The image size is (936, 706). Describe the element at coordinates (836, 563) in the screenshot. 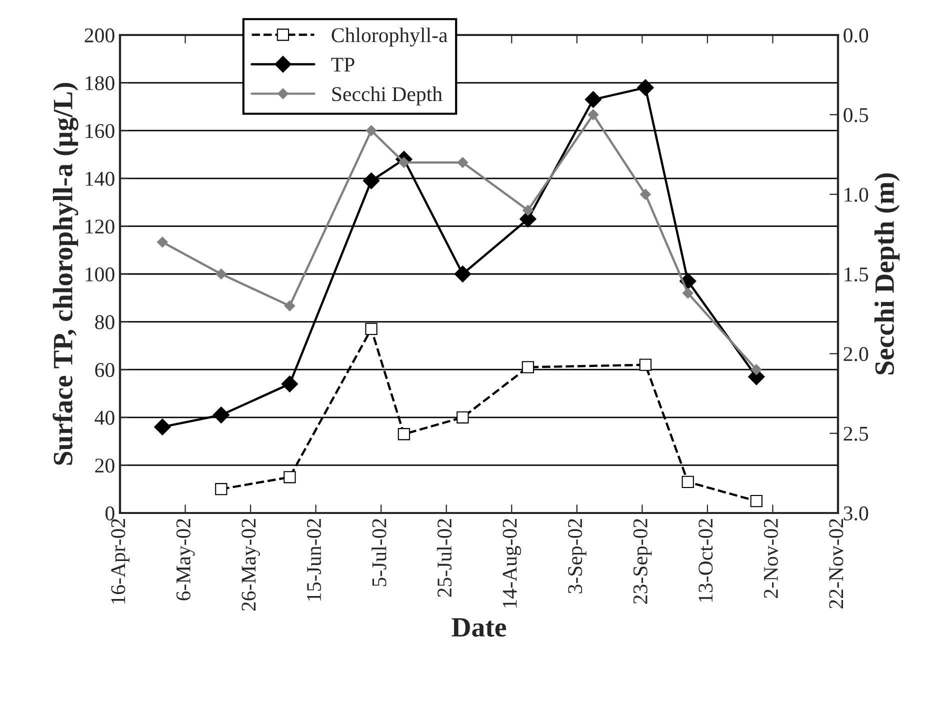

I see `x-tick-label: 22-Nov-02` at that location.